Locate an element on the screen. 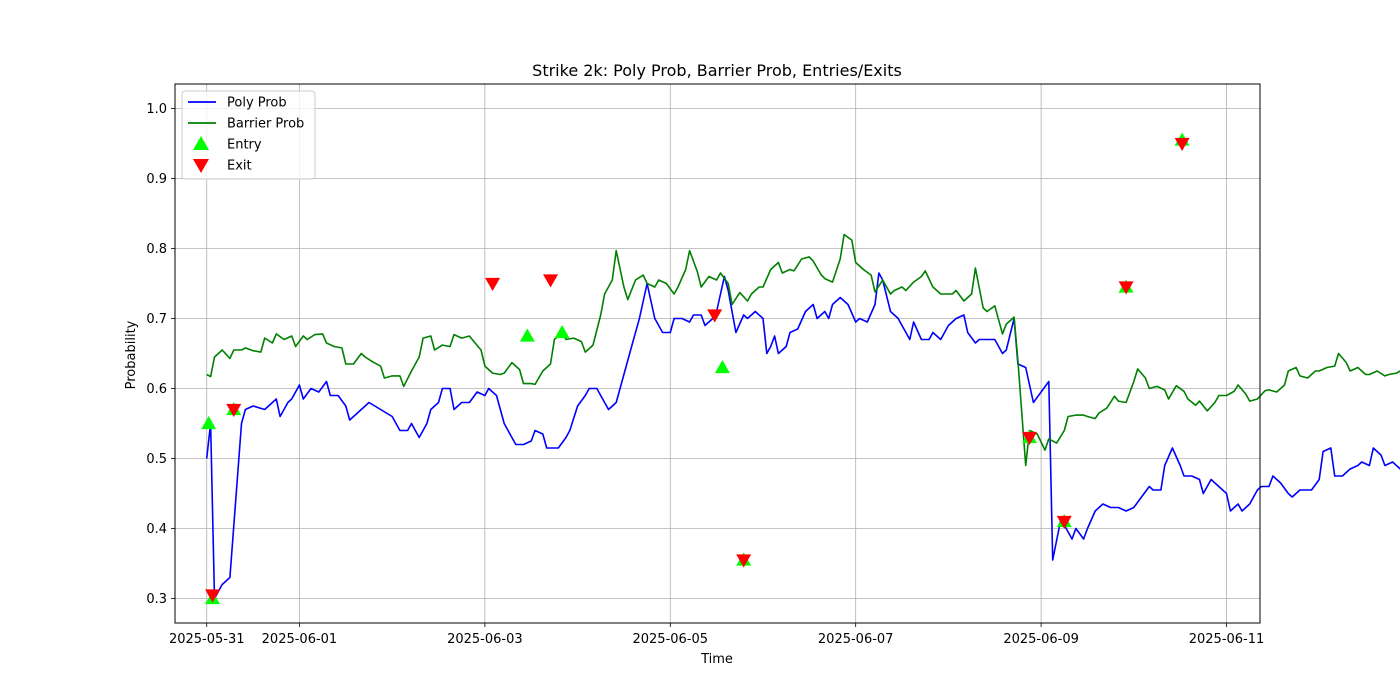 This screenshot has width=1400, height=700. y-tick-label: 0.7 is located at coordinates (156, 319).